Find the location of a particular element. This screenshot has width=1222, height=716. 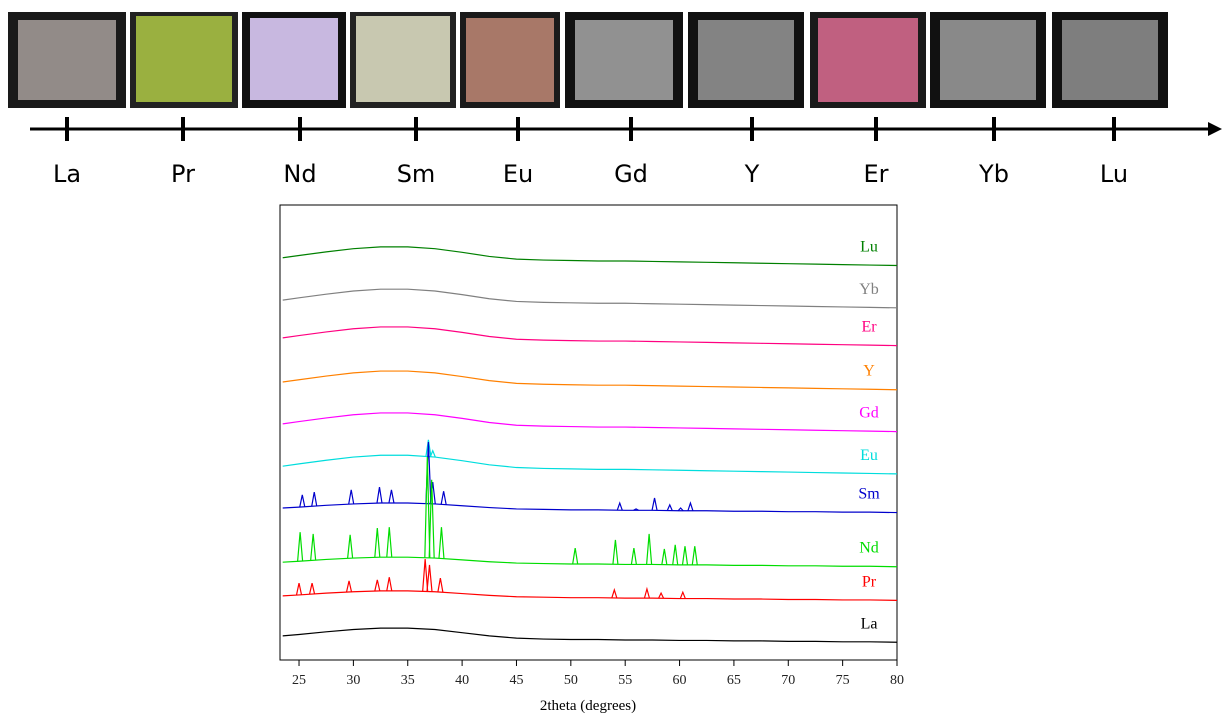

timeline-arrow is located at coordinates (1215, 129).